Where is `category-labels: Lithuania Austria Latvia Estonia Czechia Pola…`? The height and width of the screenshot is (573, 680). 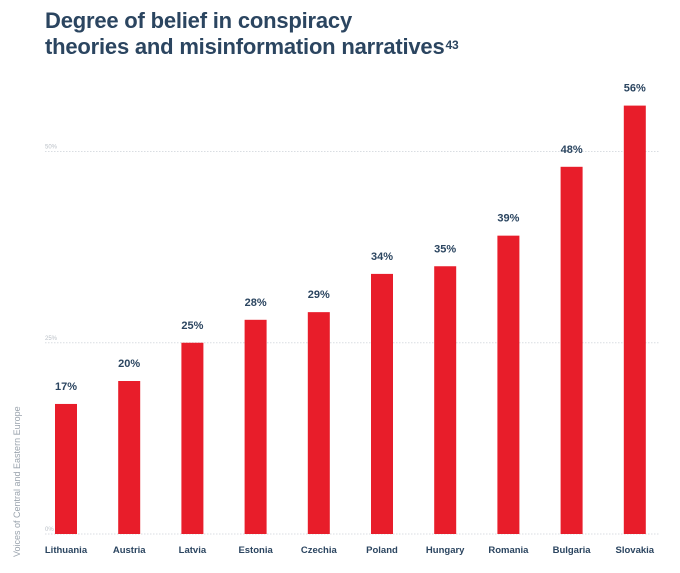
category-labels: Lithuania Austria Latvia Estonia Czechia Pola… is located at coordinates (350, 550).